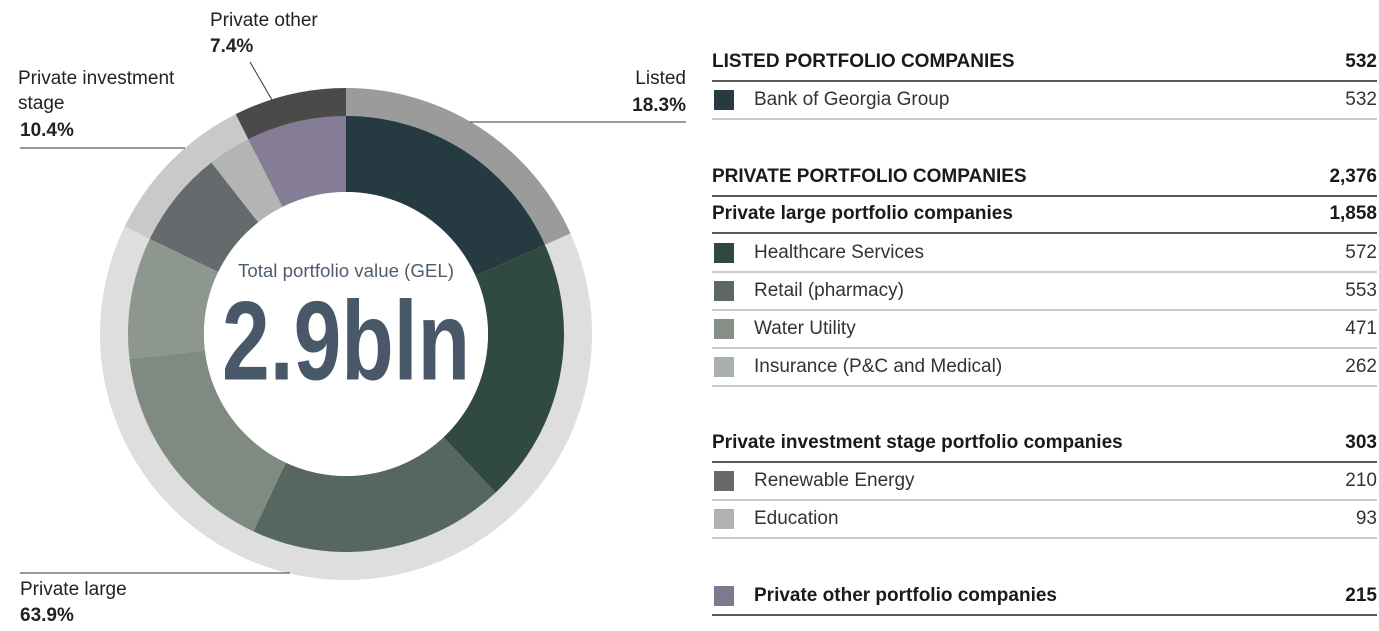  I want to click on segment-value: 10.4%, so click(47, 130).